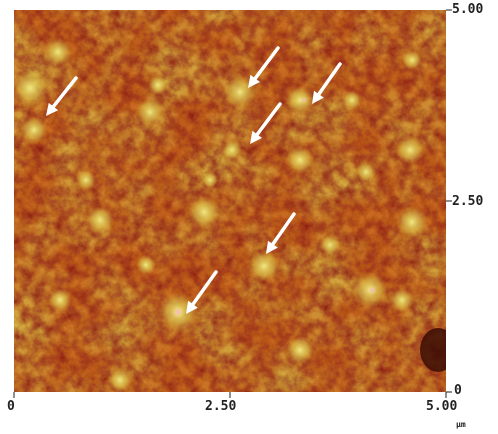  I want to click on x-tick-0: 0, so click(11, 406).